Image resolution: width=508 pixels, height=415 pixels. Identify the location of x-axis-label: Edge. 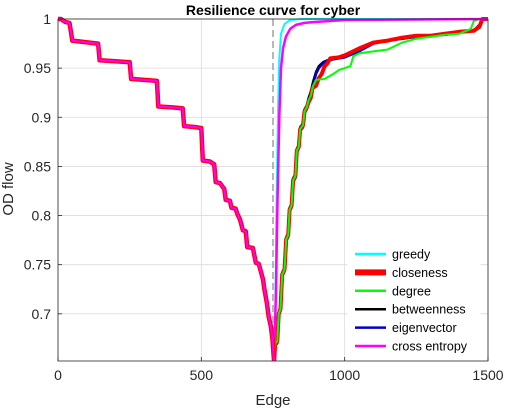
(272, 400).